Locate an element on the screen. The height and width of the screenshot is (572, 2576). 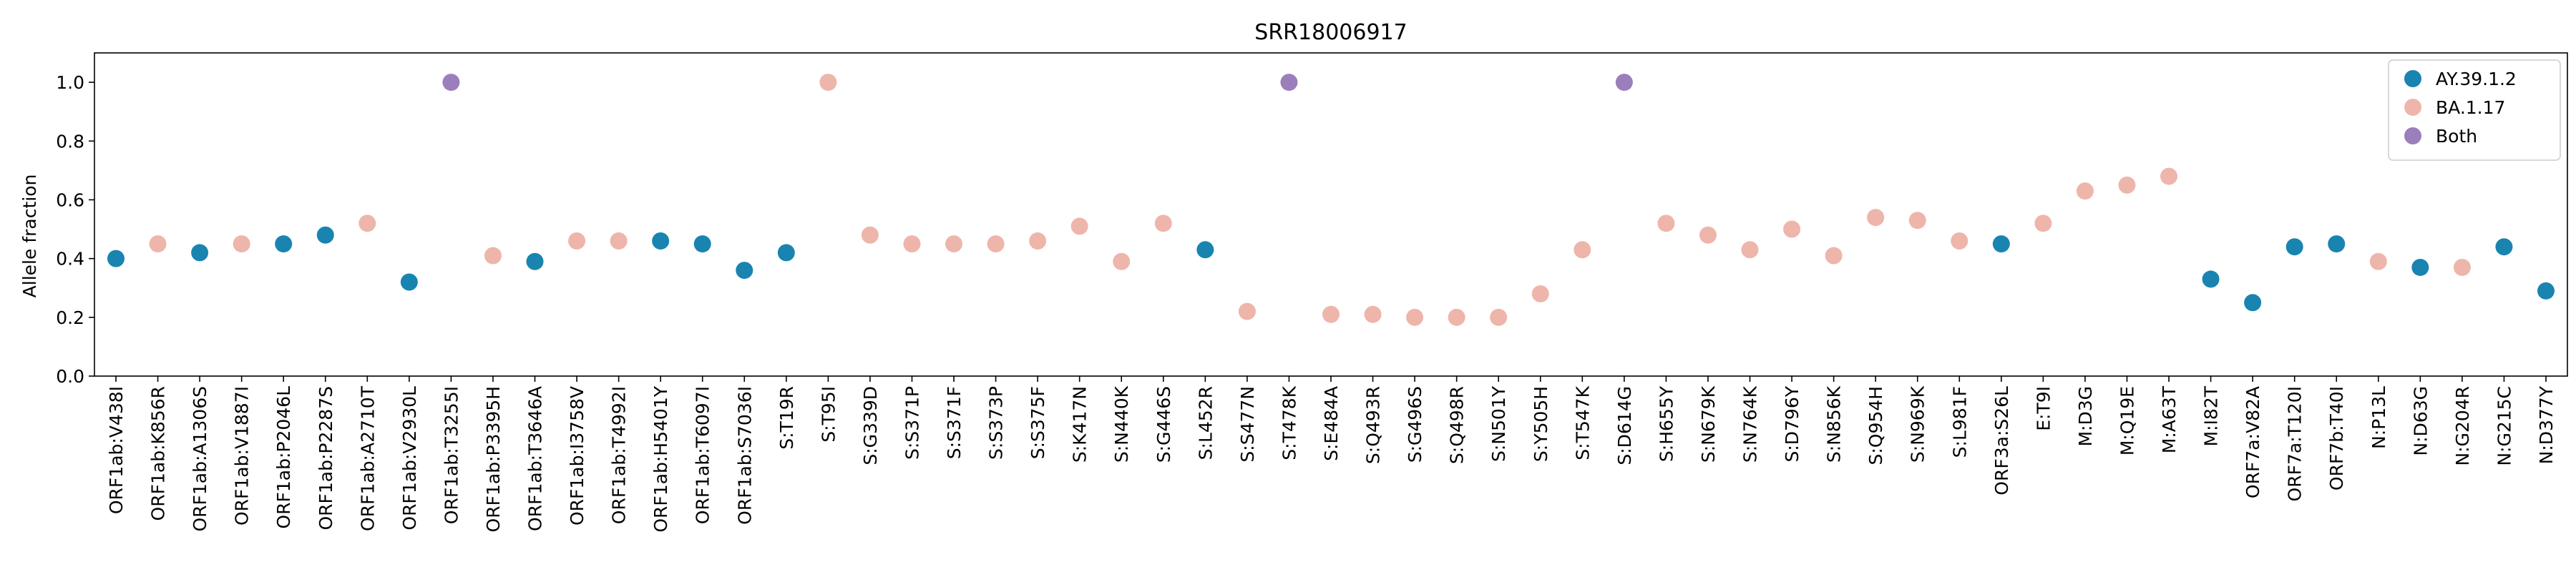
x-tick-label: M:Q19E is located at coordinates (2127, 420).